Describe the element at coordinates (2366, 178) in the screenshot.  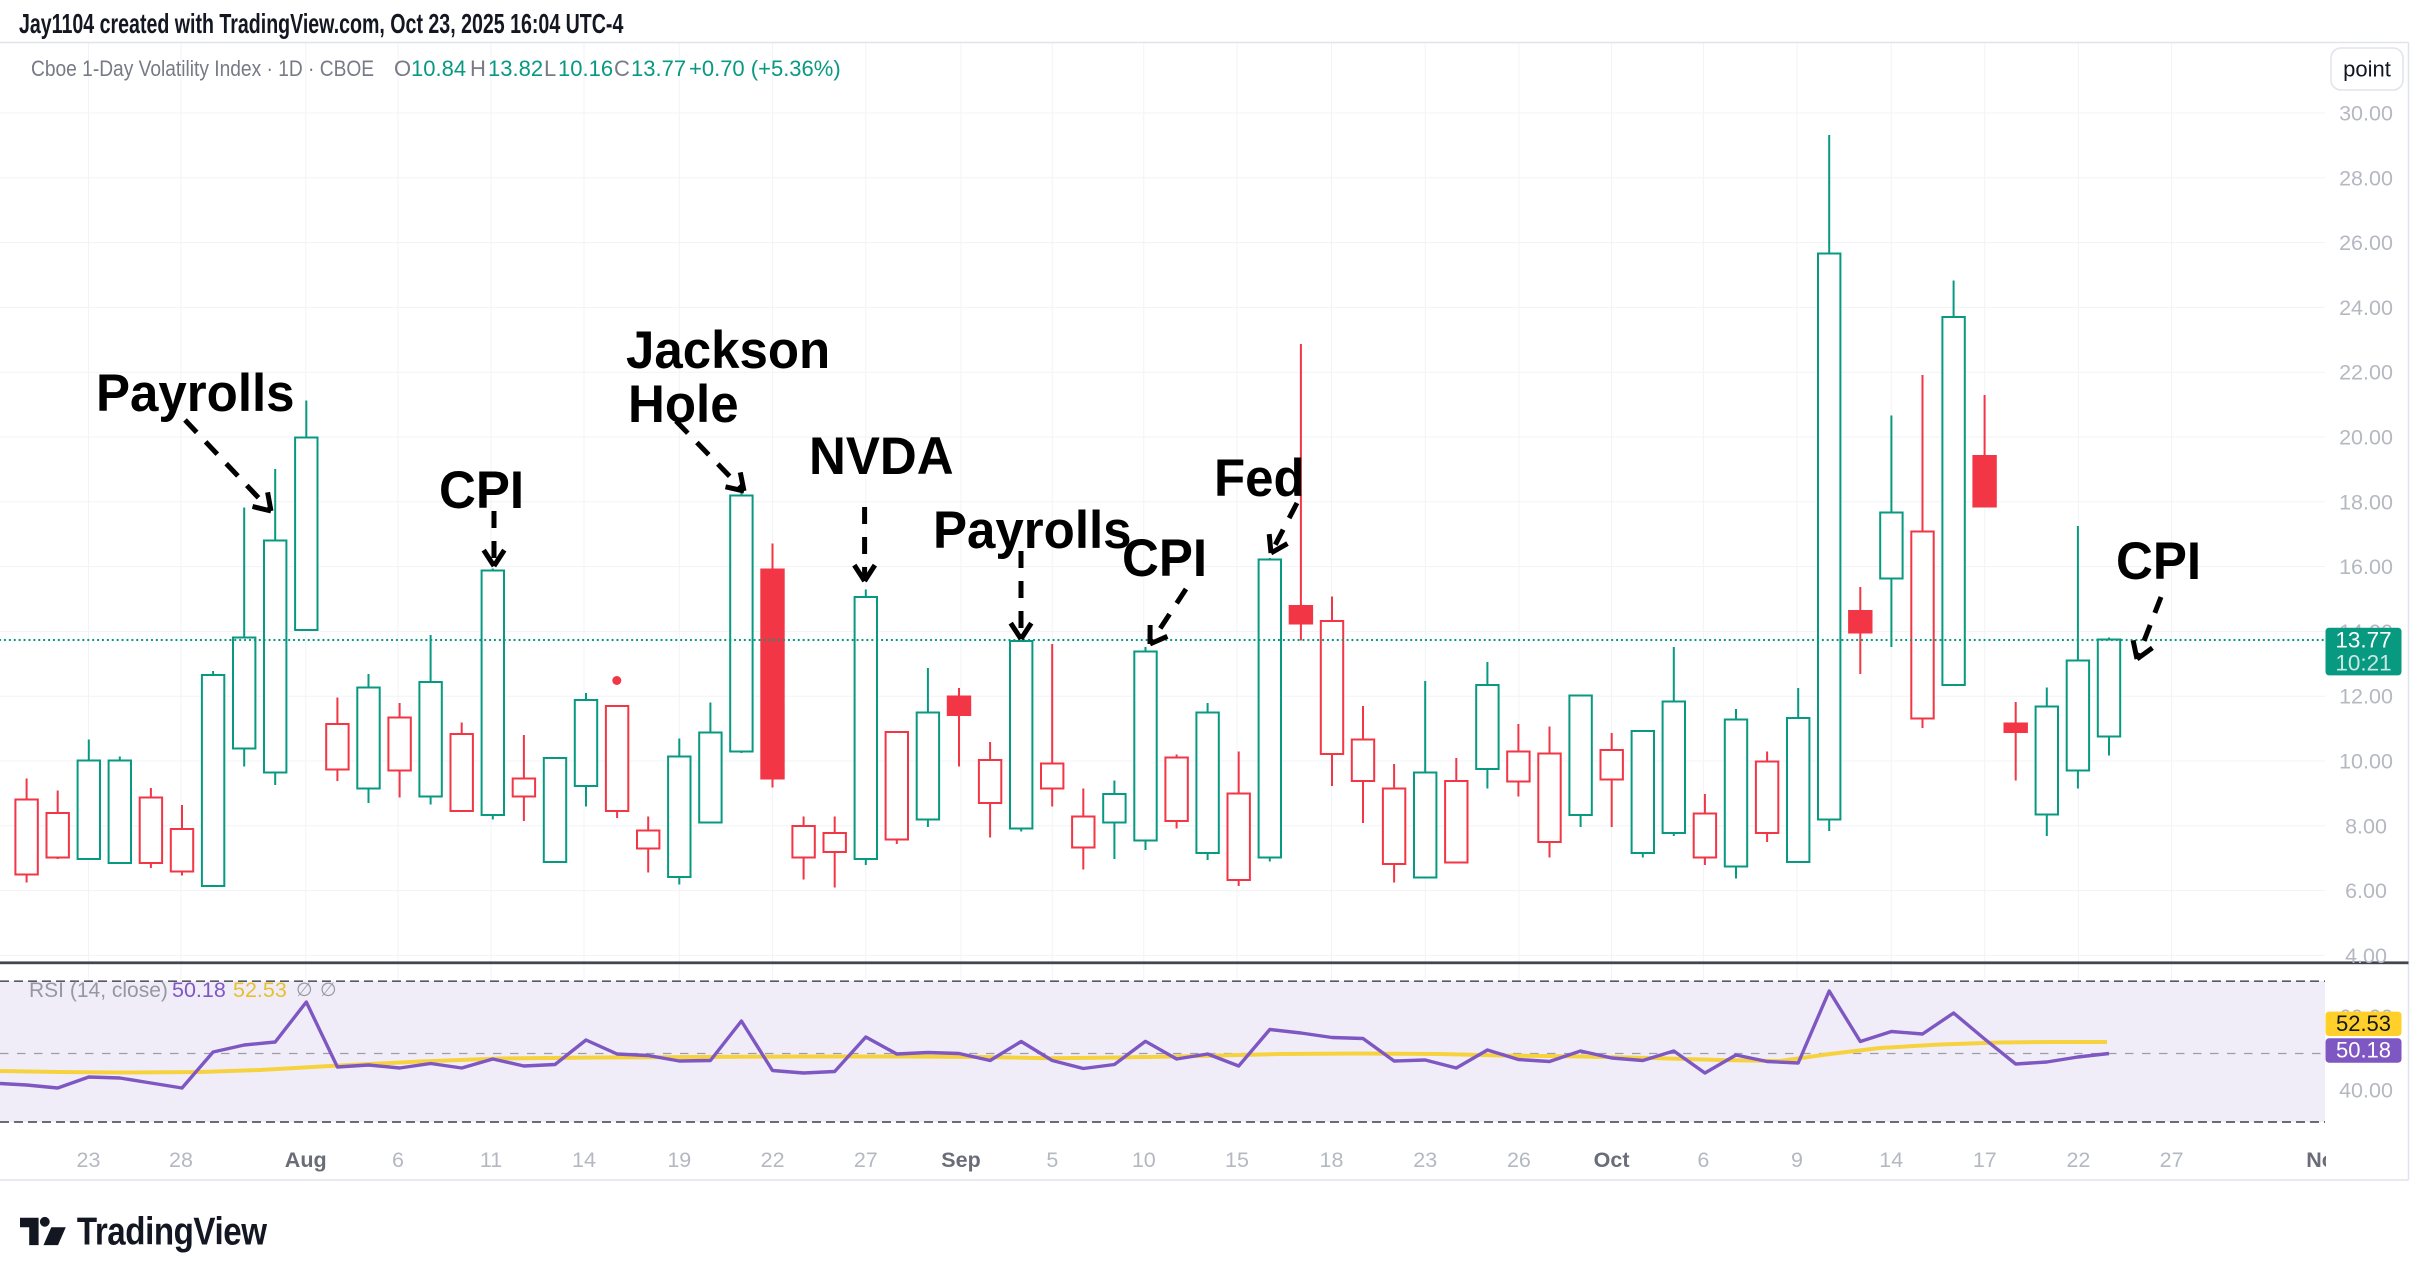
I see `svg-text: 28.00` at that location.